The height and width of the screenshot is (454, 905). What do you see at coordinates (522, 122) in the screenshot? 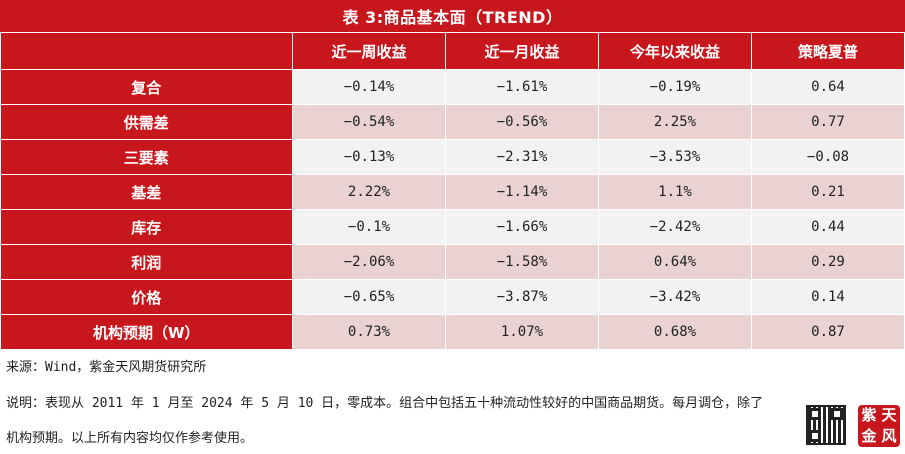
I see `table-cell: −0.56%` at bounding box center [522, 122].